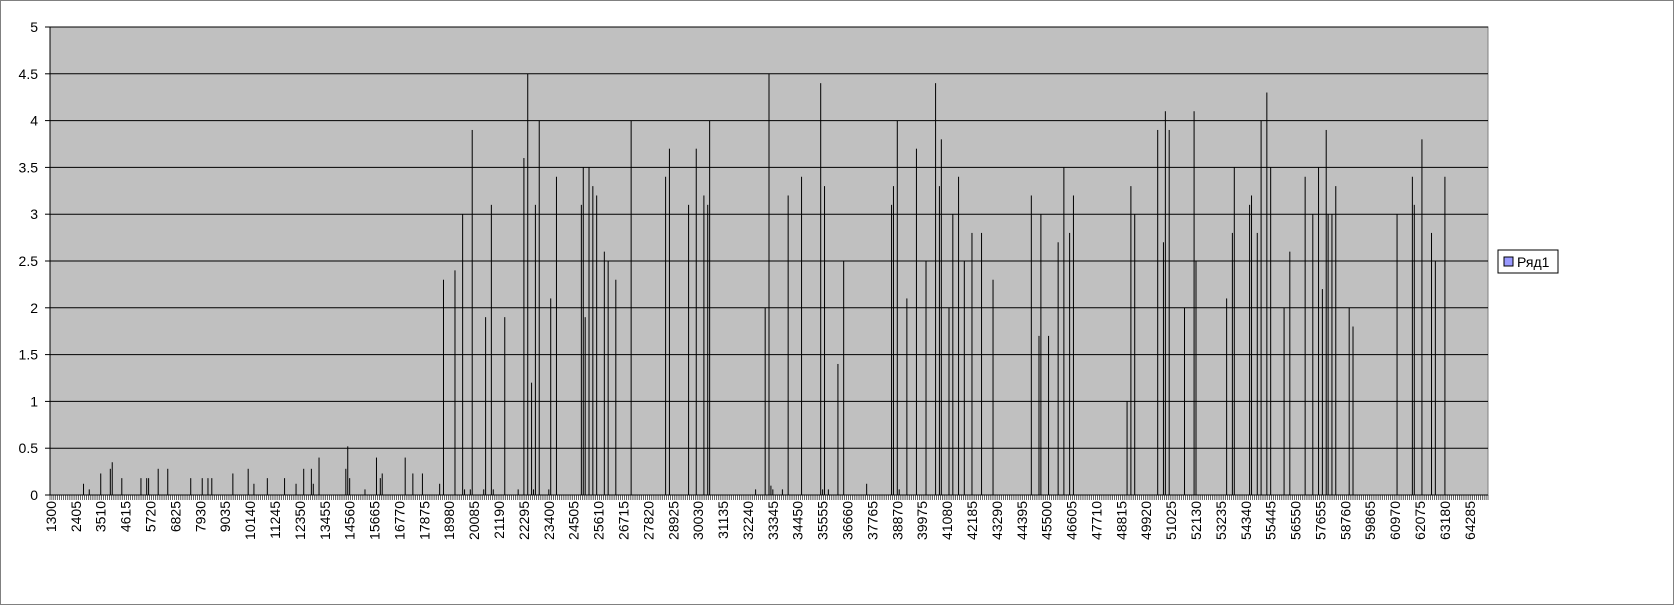  Describe the element at coordinates (1072, 520) in the screenshot. I see `x-tick-label: 46605` at that location.